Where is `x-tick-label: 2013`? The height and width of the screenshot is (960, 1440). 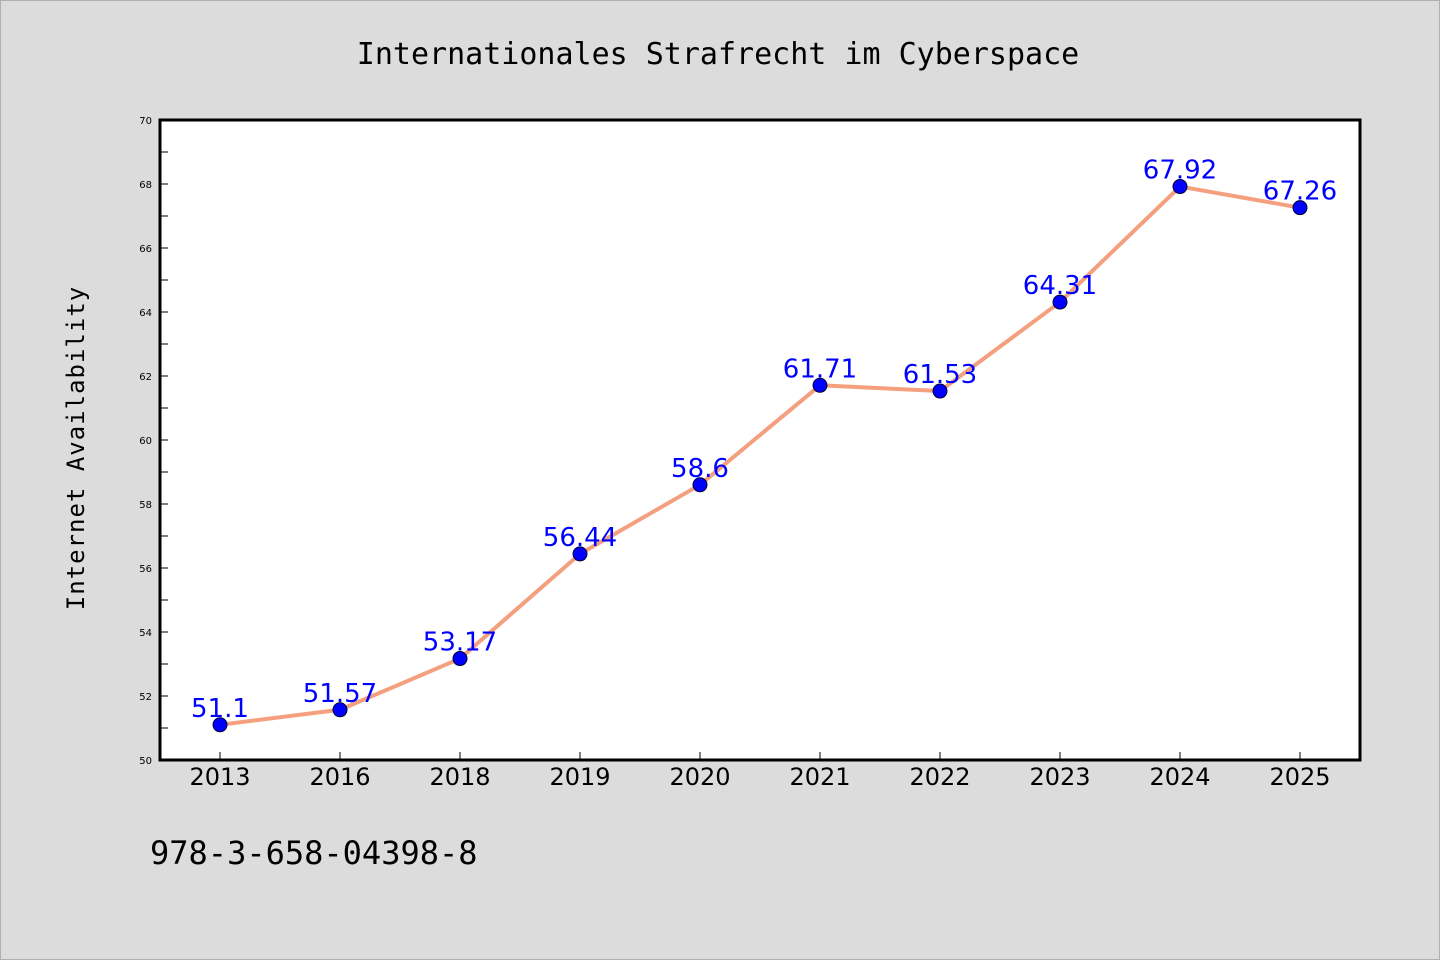 x-tick-label: 2013 is located at coordinates (219, 777).